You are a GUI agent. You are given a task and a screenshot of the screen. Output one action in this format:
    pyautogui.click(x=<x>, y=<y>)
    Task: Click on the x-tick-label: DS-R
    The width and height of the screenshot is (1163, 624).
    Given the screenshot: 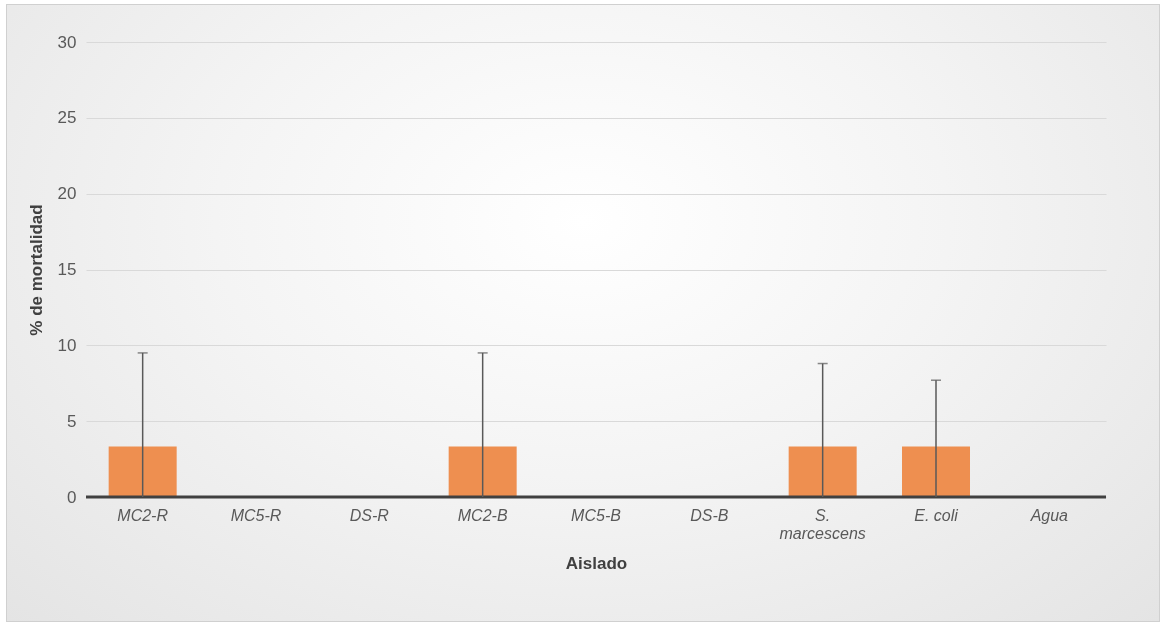 What is the action you would take?
    pyautogui.click(x=369, y=515)
    